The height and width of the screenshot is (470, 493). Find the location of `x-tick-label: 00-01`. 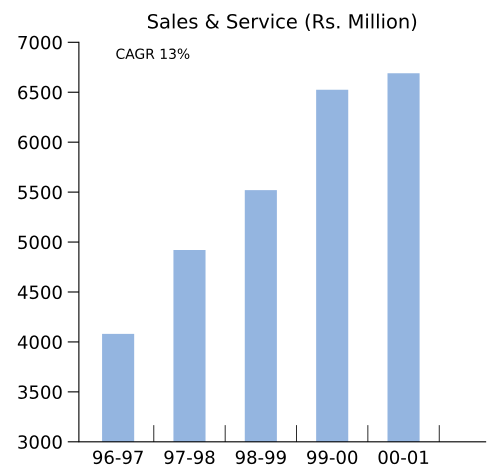

x-tick-label: 00-01 is located at coordinates (403, 457).